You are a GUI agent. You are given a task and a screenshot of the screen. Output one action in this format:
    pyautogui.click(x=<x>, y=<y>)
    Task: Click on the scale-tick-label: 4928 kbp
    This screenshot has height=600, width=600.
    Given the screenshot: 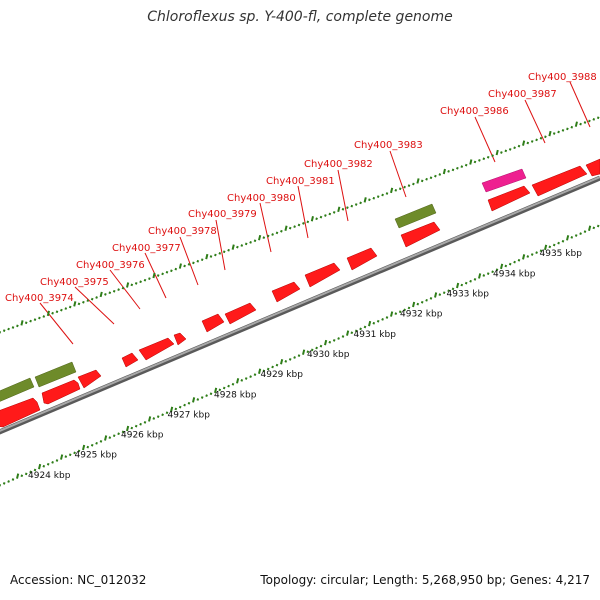 What is the action you would take?
    pyautogui.click(x=235, y=395)
    